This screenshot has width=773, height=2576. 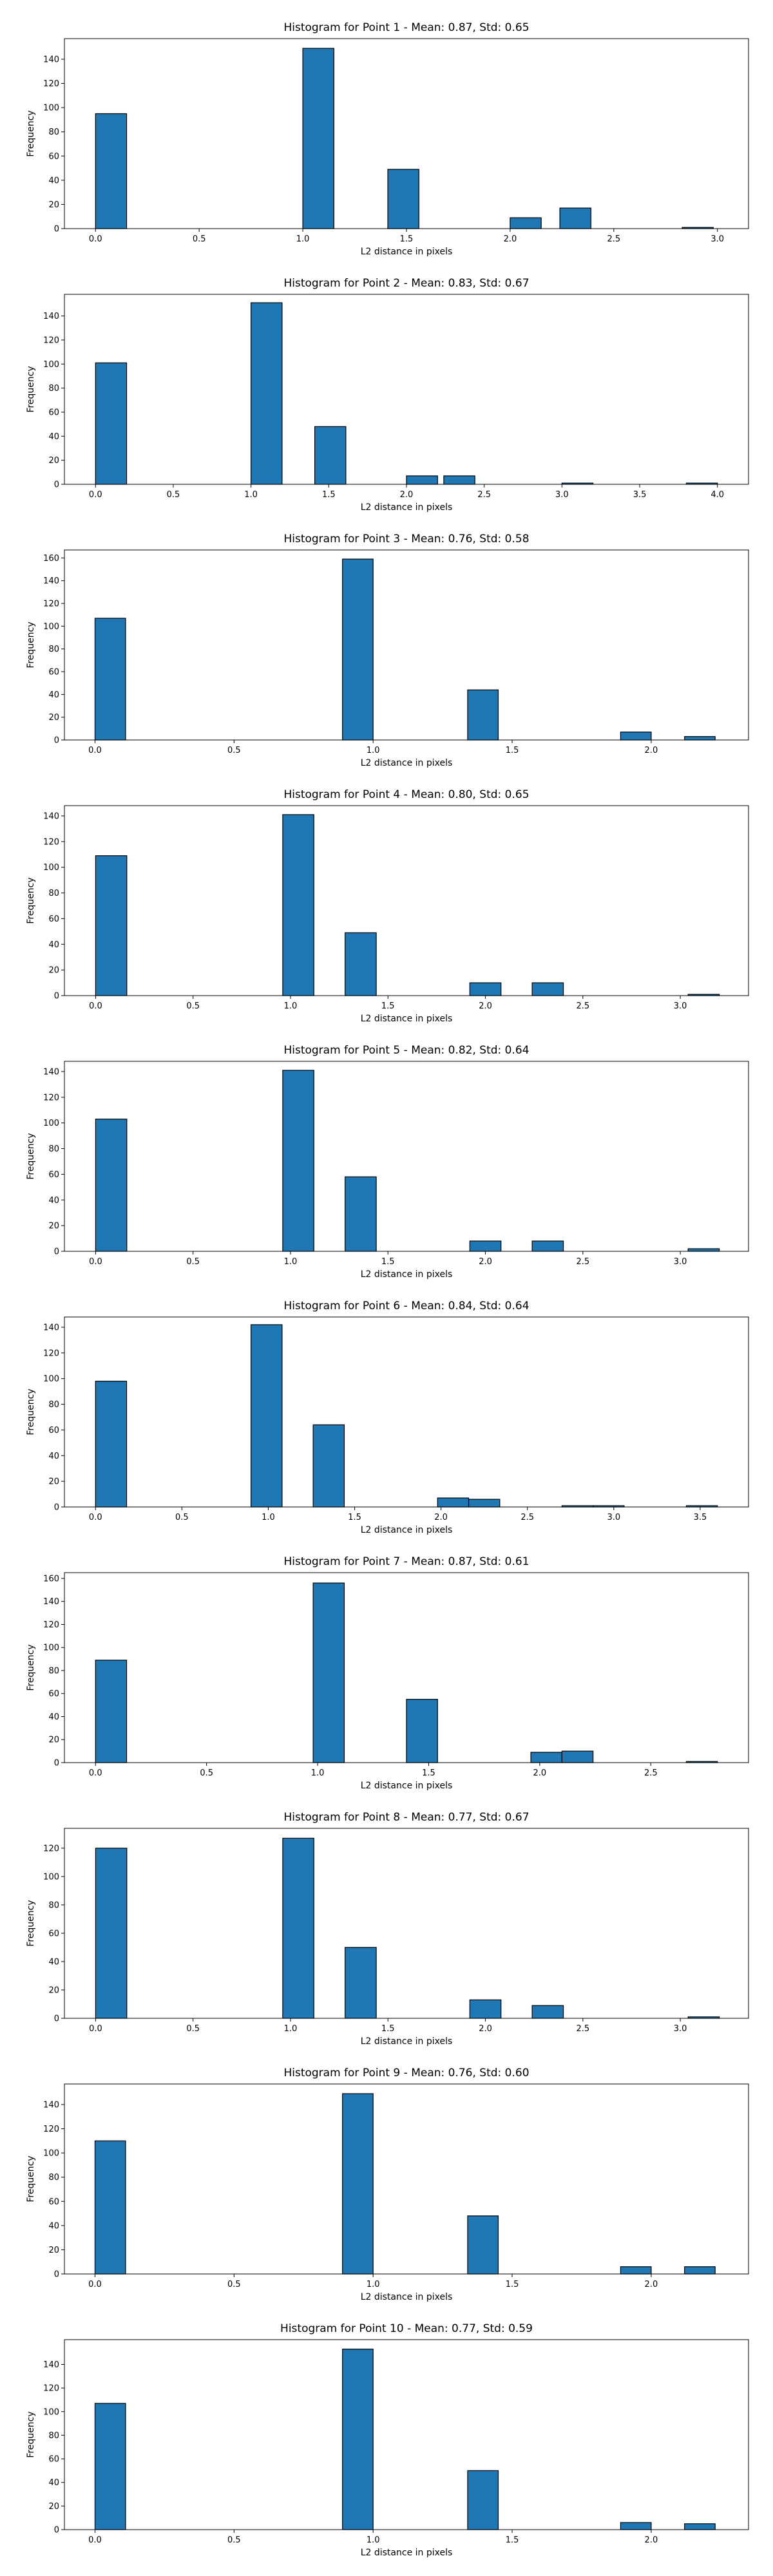 I want to click on x-tick-label: 4.0, so click(x=718, y=495).